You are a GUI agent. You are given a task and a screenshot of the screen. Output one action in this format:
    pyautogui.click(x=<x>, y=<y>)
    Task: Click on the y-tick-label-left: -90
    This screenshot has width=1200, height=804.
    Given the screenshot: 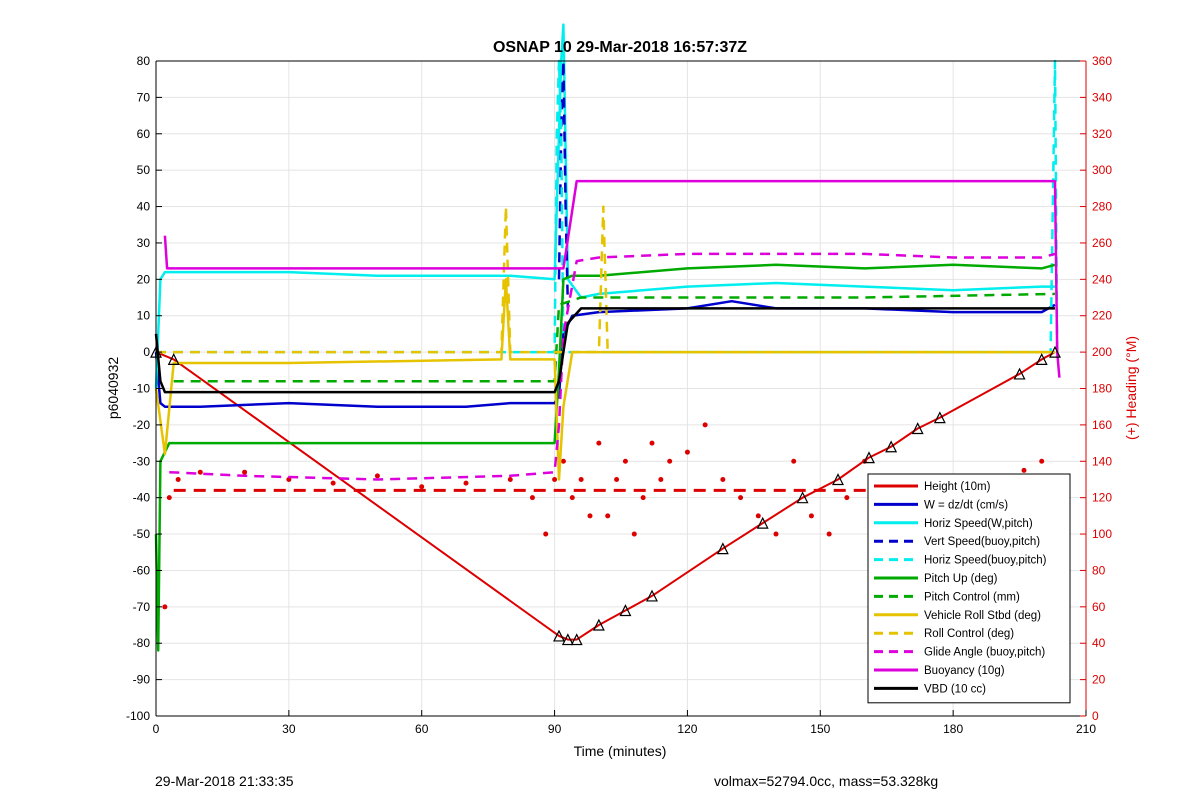 What is the action you would take?
    pyautogui.click(x=142, y=680)
    